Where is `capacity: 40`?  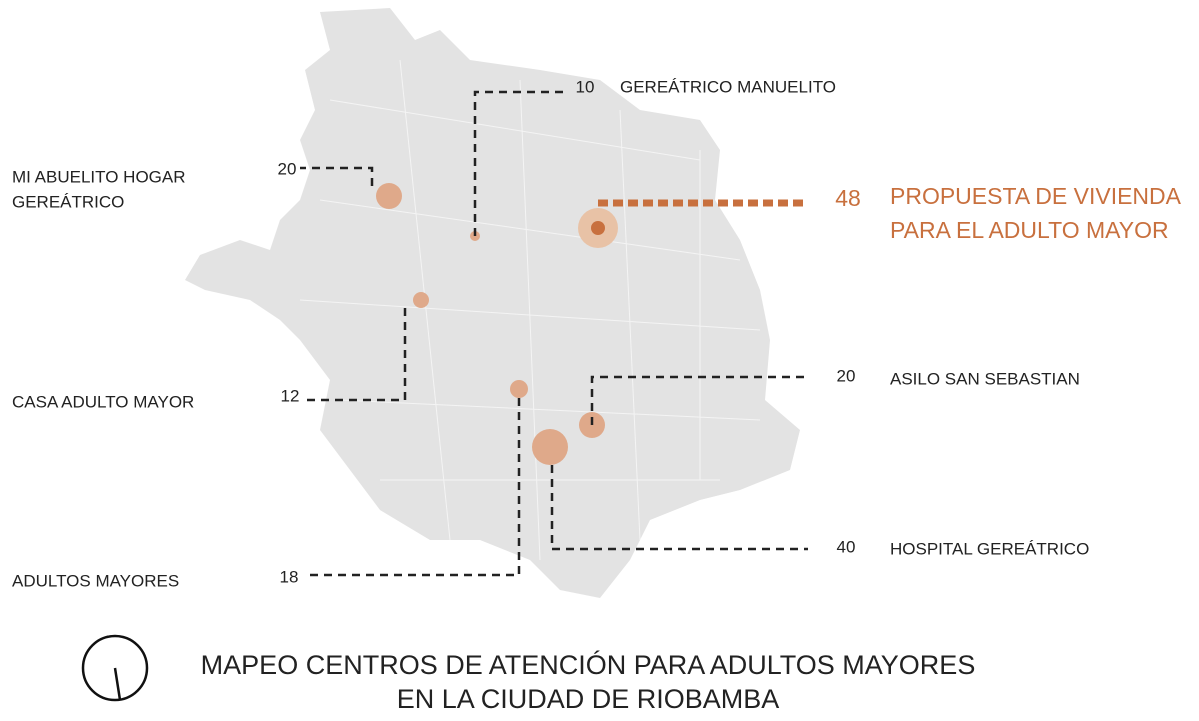
capacity: 40 is located at coordinates (846, 546).